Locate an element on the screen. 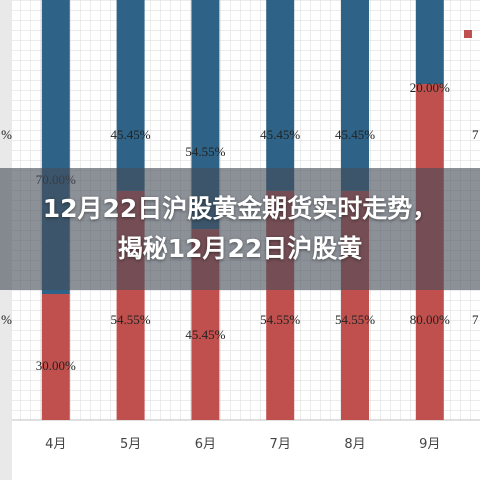  banner-title: 12月22日沪股黄金期货实时走势，揭秘12月22日沪股黄 is located at coordinates (240, 228).